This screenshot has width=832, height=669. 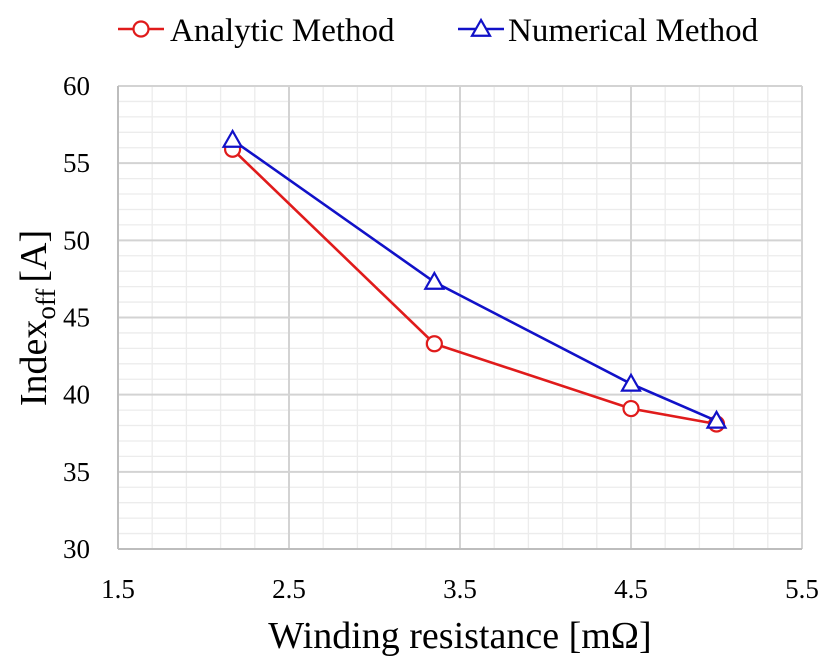 What do you see at coordinates (631, 589) in the screenshot?
I see `x-tick-label: 4.5` at bounding box center [631, 589].